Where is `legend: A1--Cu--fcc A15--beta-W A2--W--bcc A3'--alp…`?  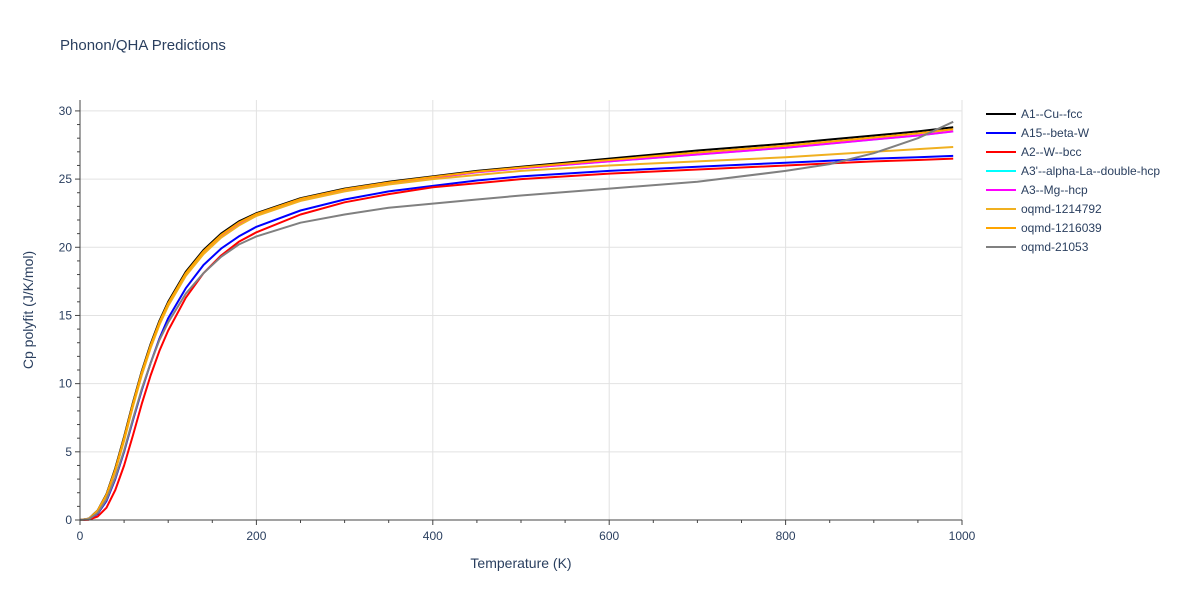
legend: A1--Cu--fcc A15--beta-W A2--W--bcc A3'--alp… is located at coordinates (1073, 180).